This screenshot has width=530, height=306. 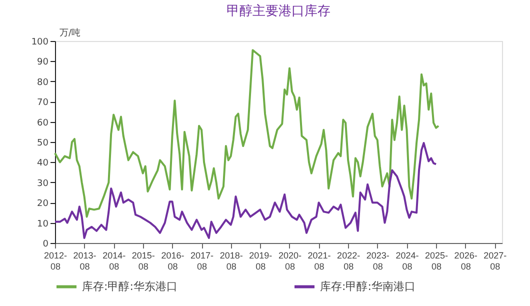 What do you see at coordinates (202, 261) in the screenshot?
I see `x-tick-label: 2017- 08` at bounding box center [202, 261].